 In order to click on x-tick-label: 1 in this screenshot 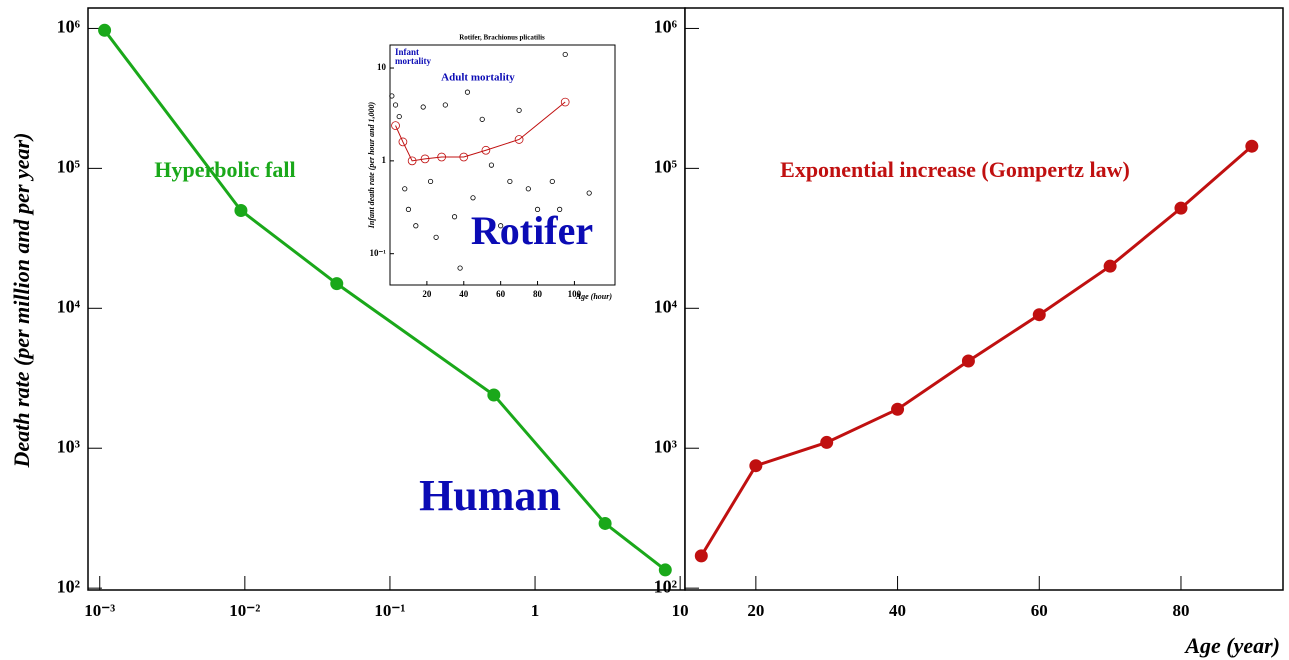, I will do `click(535, 610)`.